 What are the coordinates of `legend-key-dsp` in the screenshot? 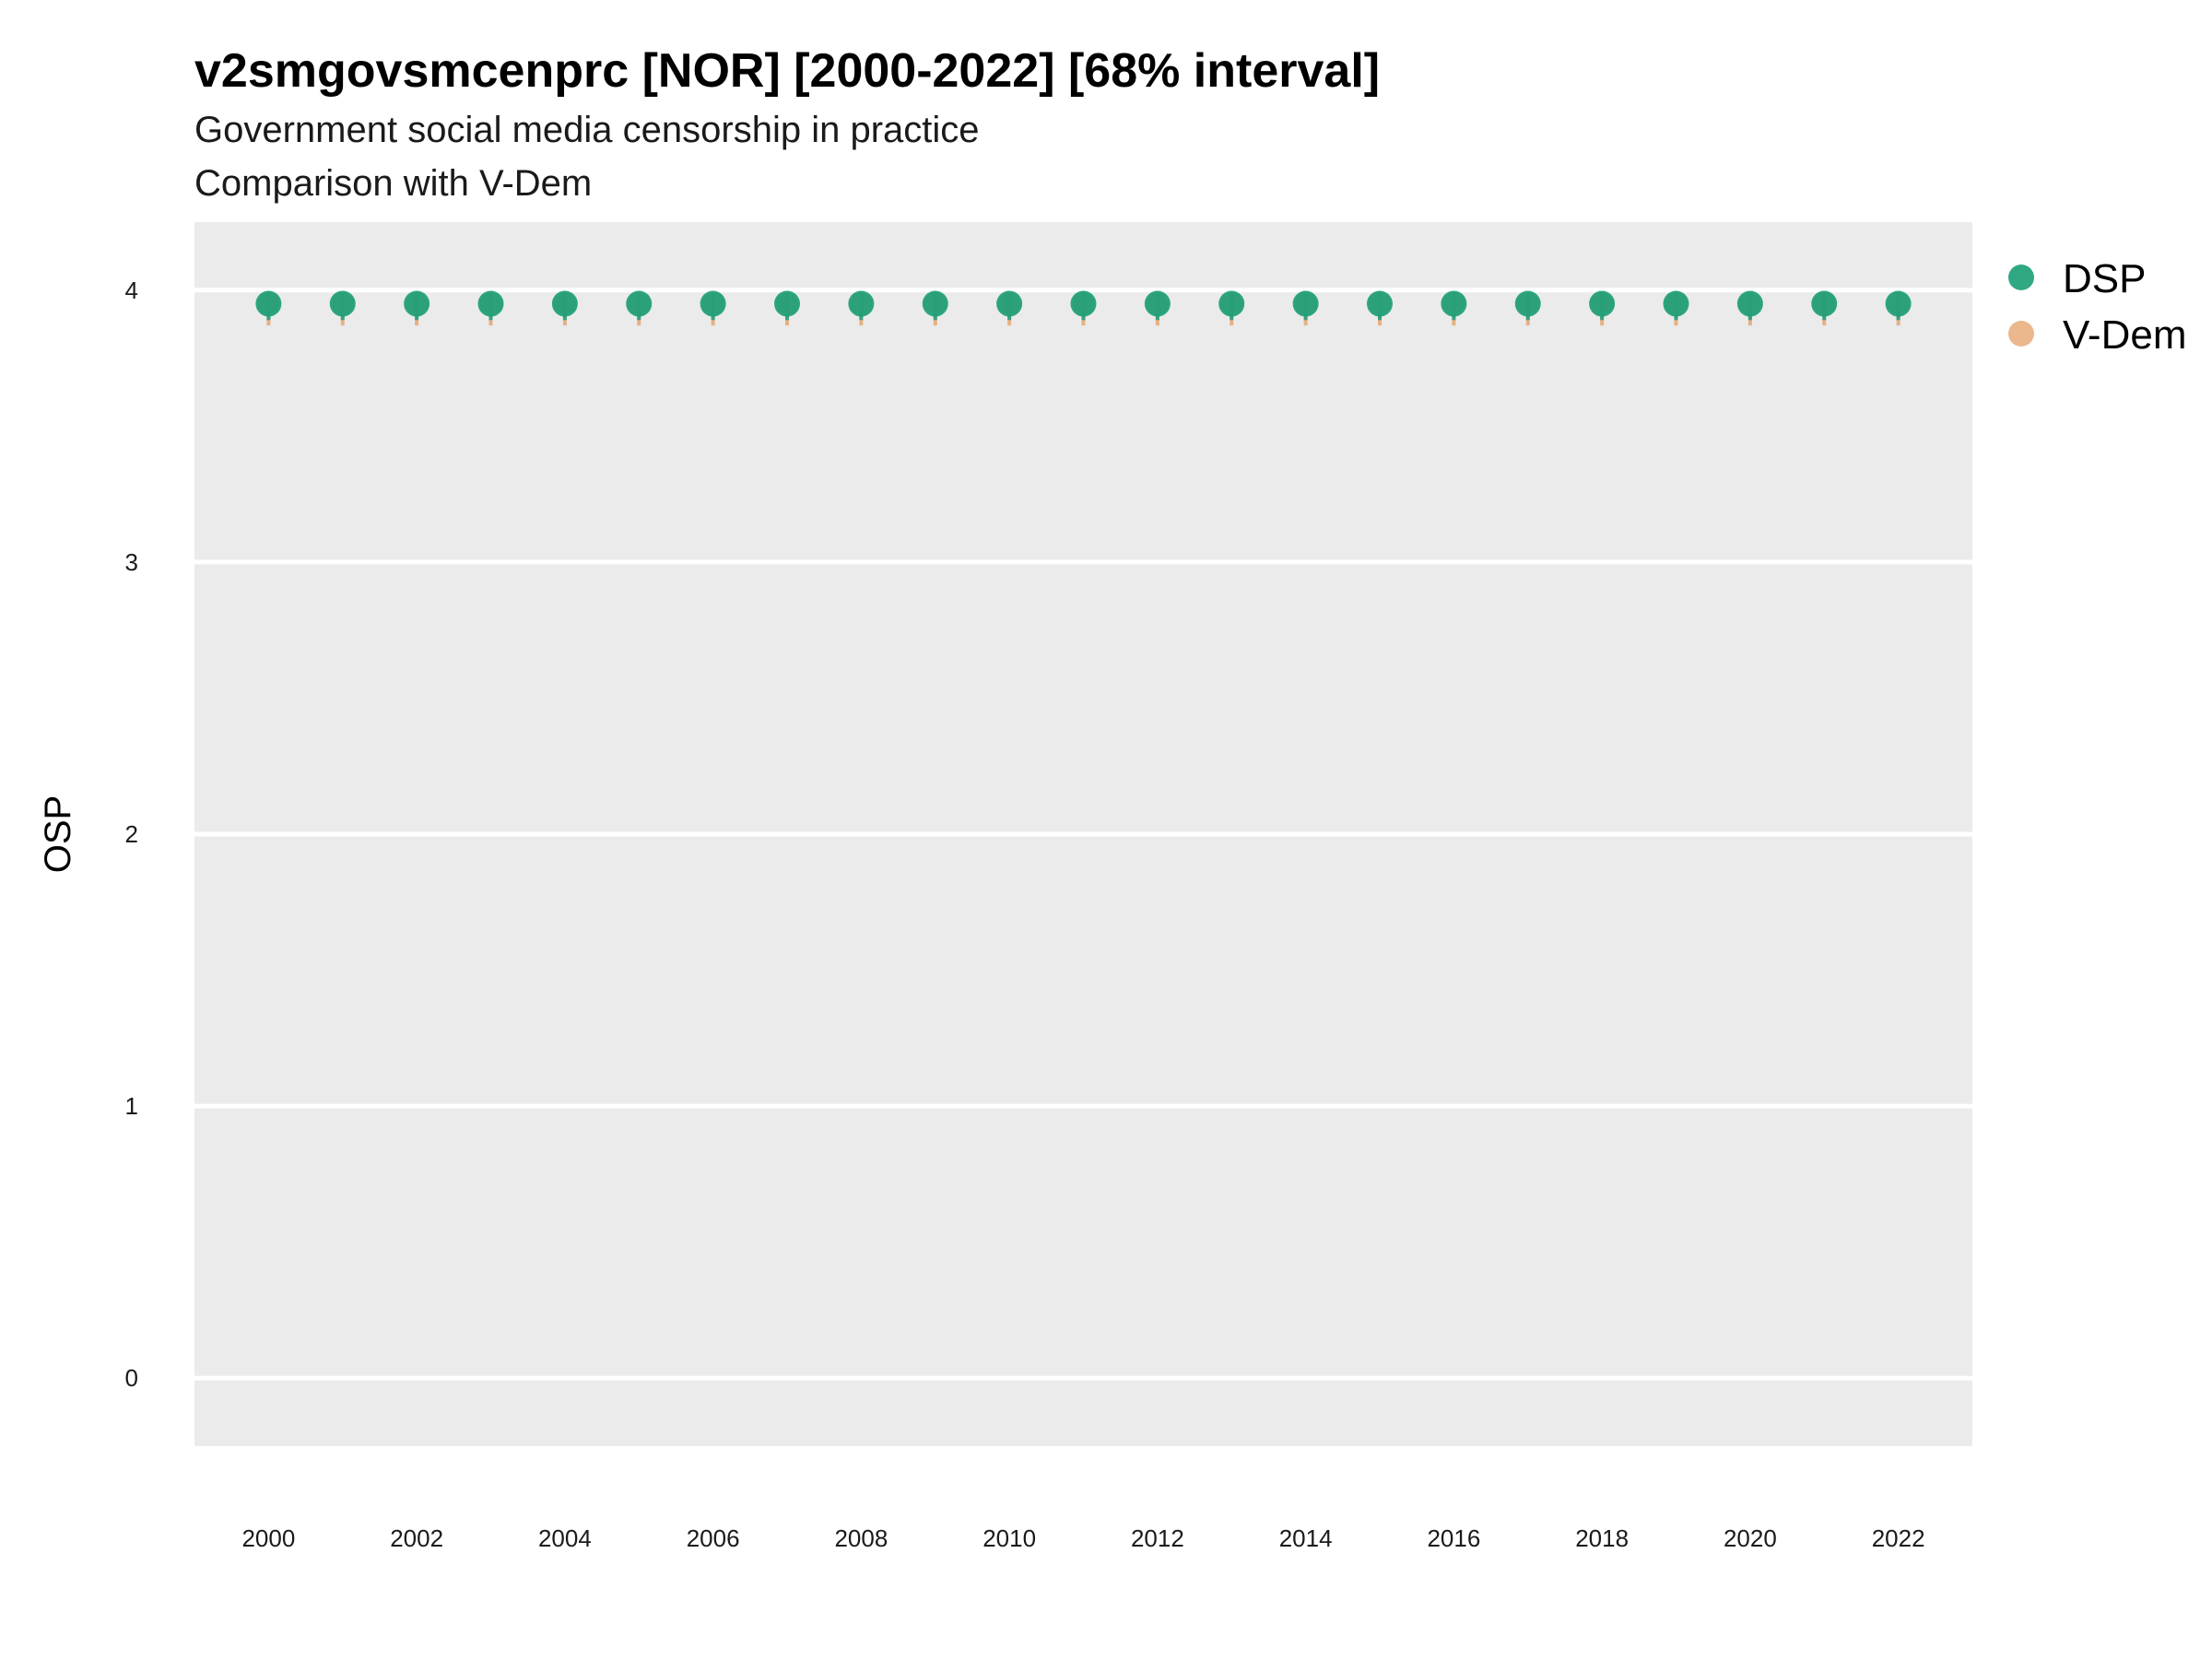 It's located at (2021, 277).